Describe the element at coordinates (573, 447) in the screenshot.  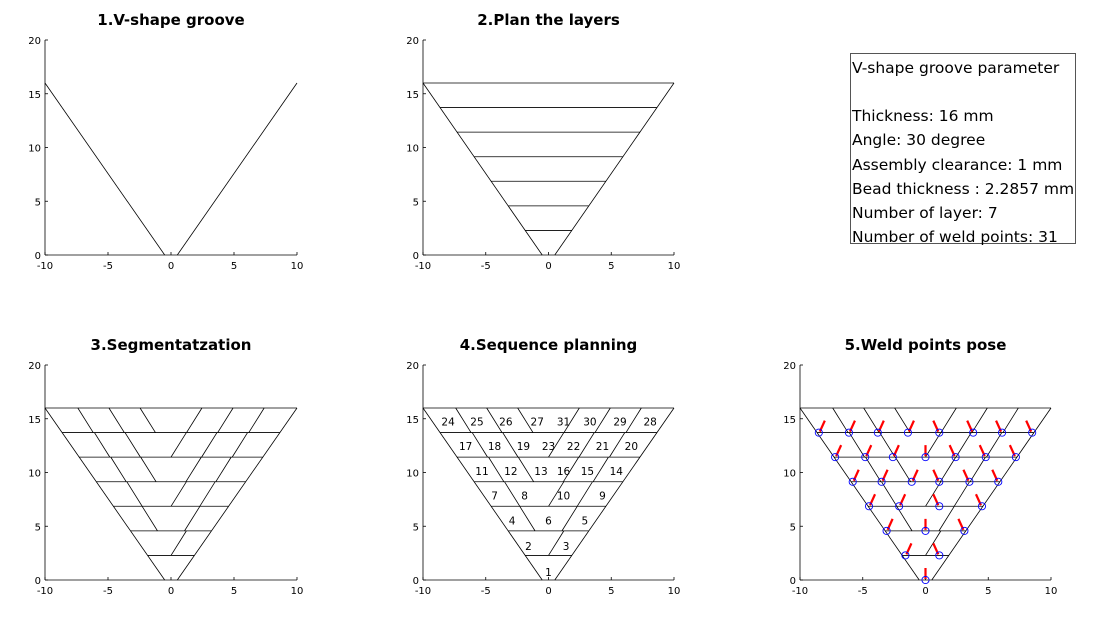
I see `sequence-number-label: 22` at that location.